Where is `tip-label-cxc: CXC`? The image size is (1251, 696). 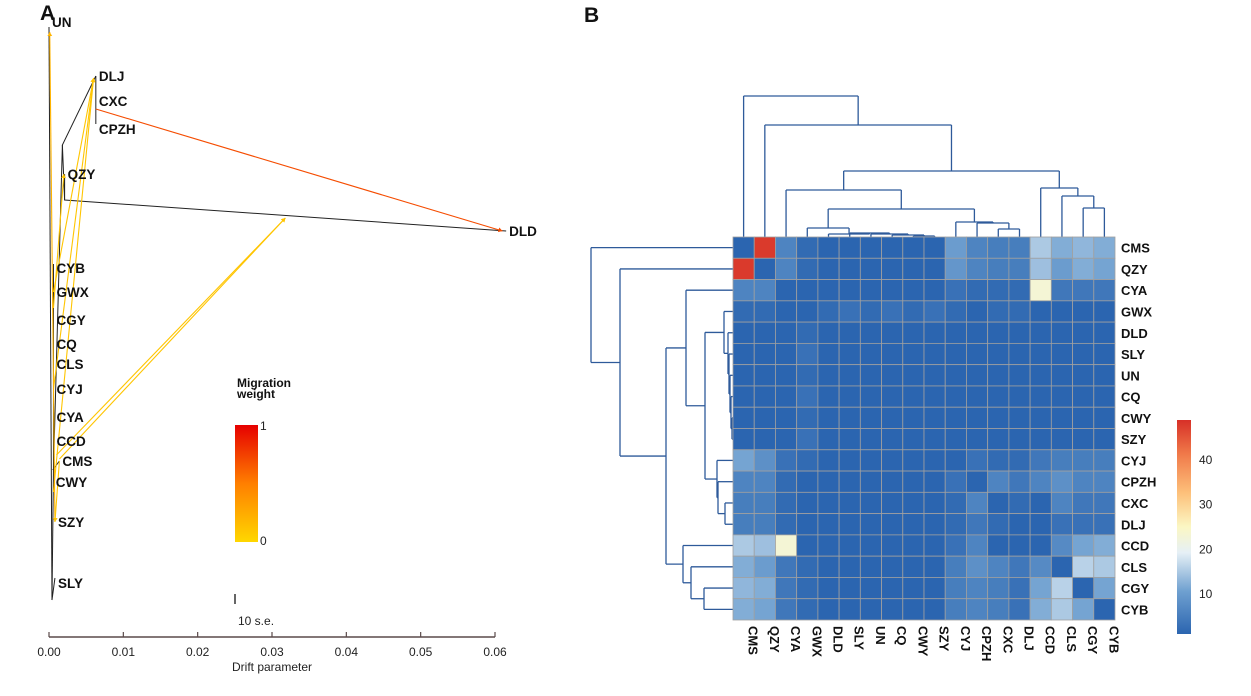 tip-label-cxc: CXC is located at coordinates (113, 101).